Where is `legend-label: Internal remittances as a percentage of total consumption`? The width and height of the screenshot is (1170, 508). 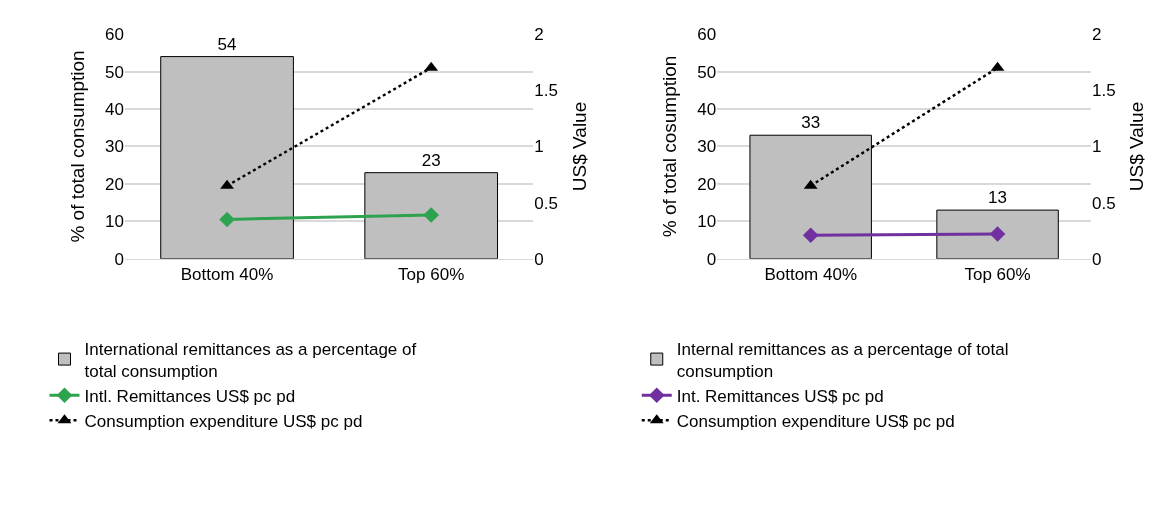 legend-label: Internal remittances as a percentage of total consumption is located at coordinates (842, 360).